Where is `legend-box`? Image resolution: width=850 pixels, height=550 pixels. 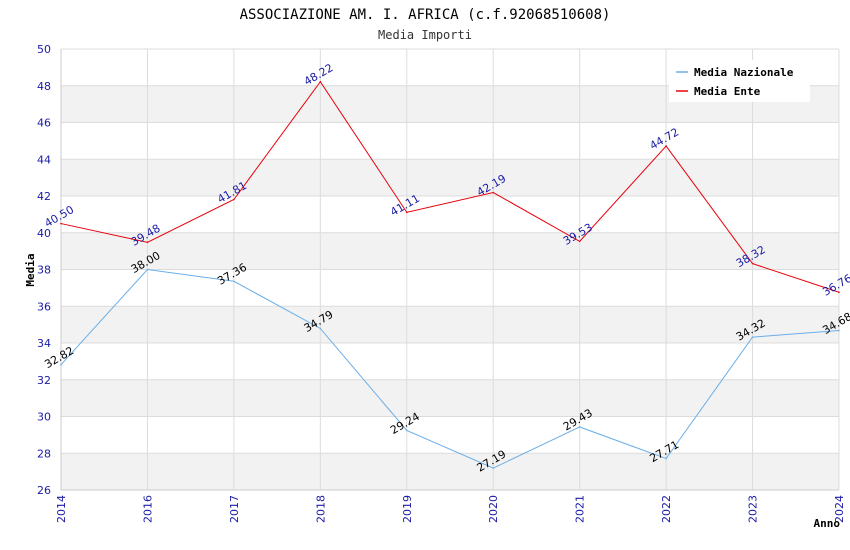
legend-box is located at coordinates (739, 81).